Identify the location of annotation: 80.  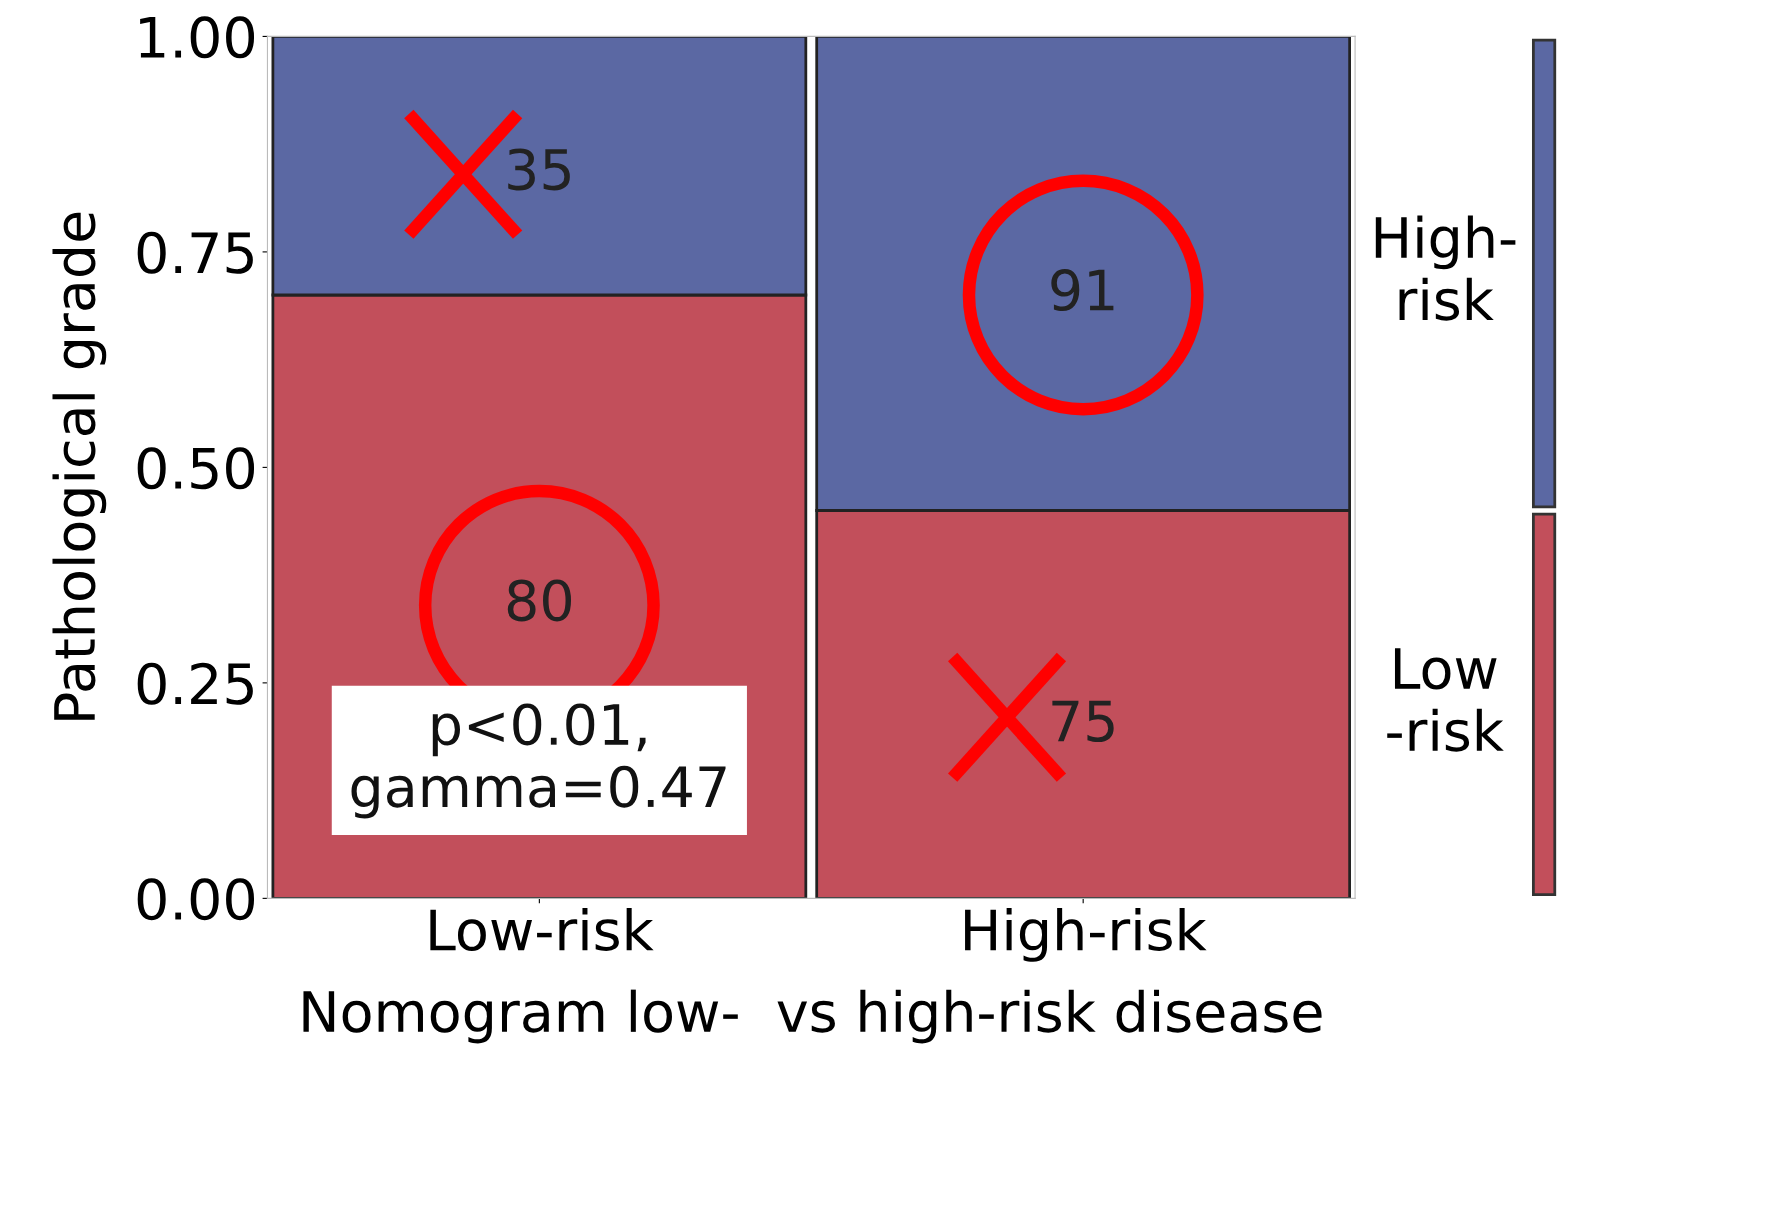
(539, 600).